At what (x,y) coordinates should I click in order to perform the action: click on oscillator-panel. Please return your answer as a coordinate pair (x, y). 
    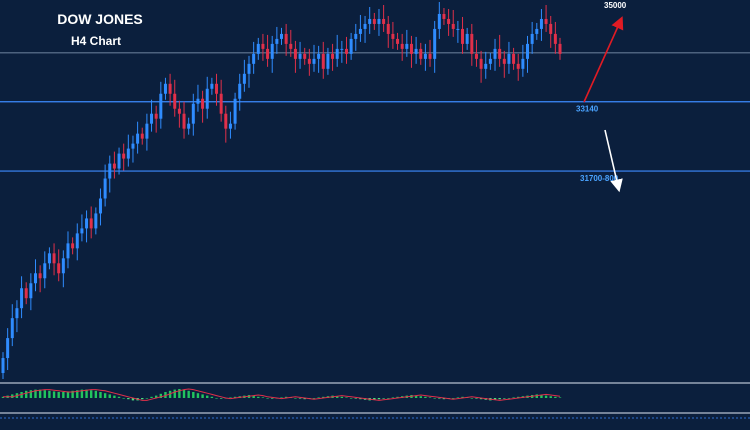
    Looking at the image, I should click on (375, 400).